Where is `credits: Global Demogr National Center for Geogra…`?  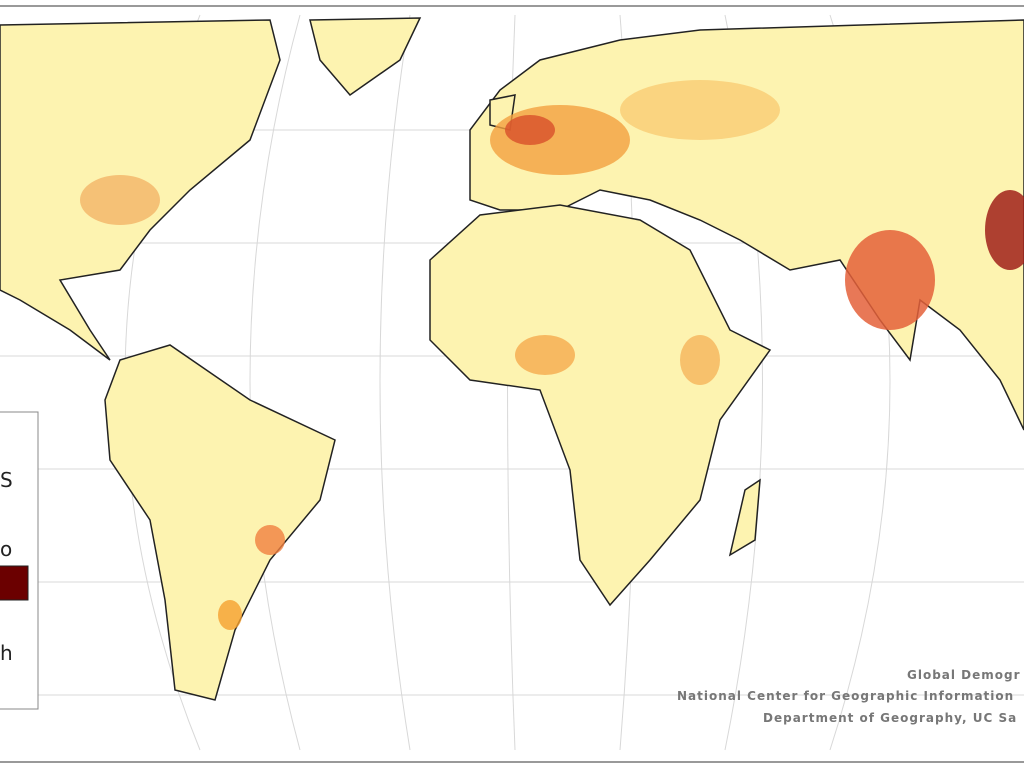 credits: Global Demogr National Center for Geogra… is located at coordinates (849, 696).